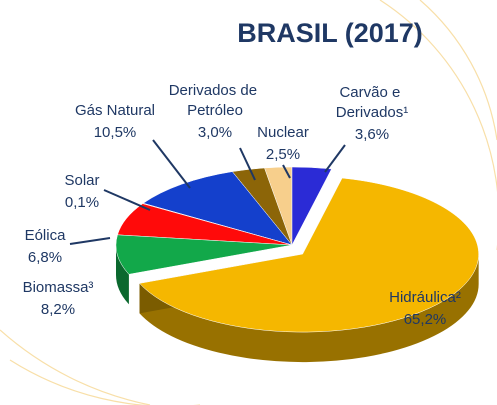 The width and height of the screenshot is (497, 405). I want to click on value-label: 3,6%, so click(372, 134).